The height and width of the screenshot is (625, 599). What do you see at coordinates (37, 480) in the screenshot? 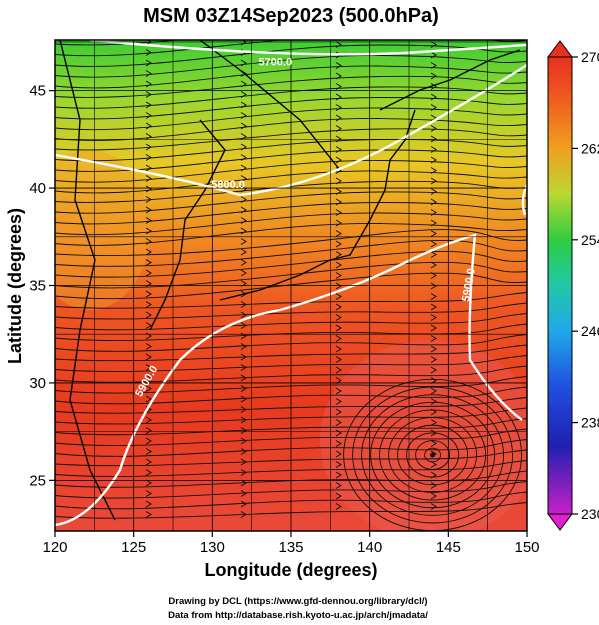
I see `y-tick-label: 25` at bounding box center [37, 480].